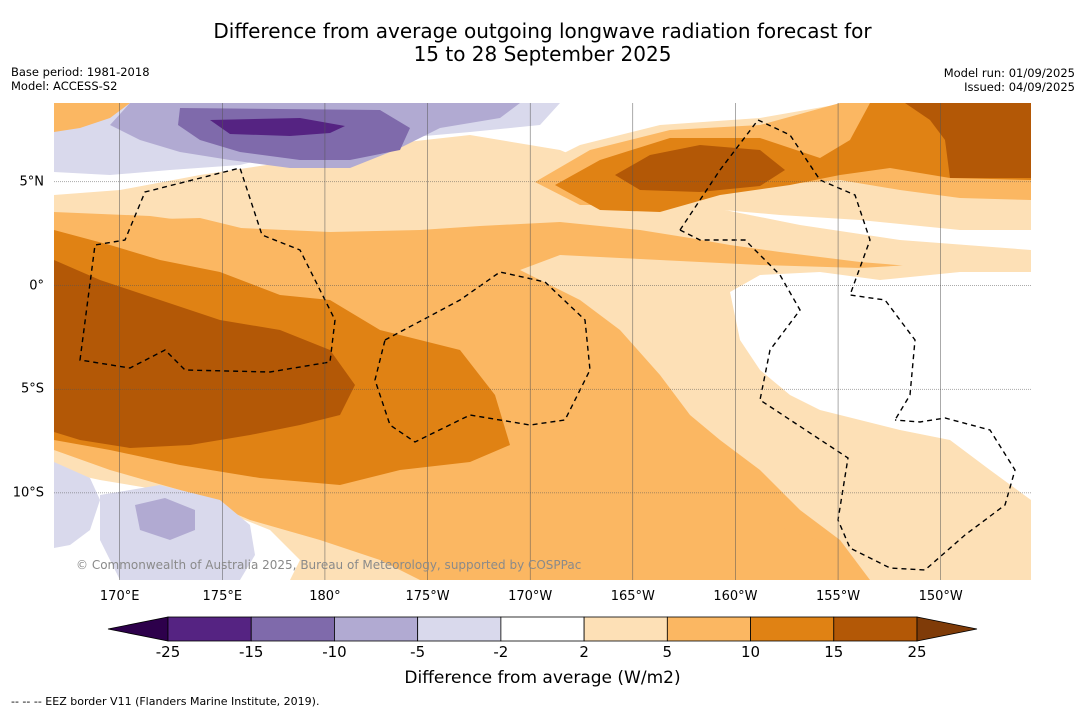 This screenshot has height=713, width=1085. What do you see at coordinates (530, 596) in the screenshot?
I see `longitude-tick-label: 170°W` at bounding box center [530, 596].